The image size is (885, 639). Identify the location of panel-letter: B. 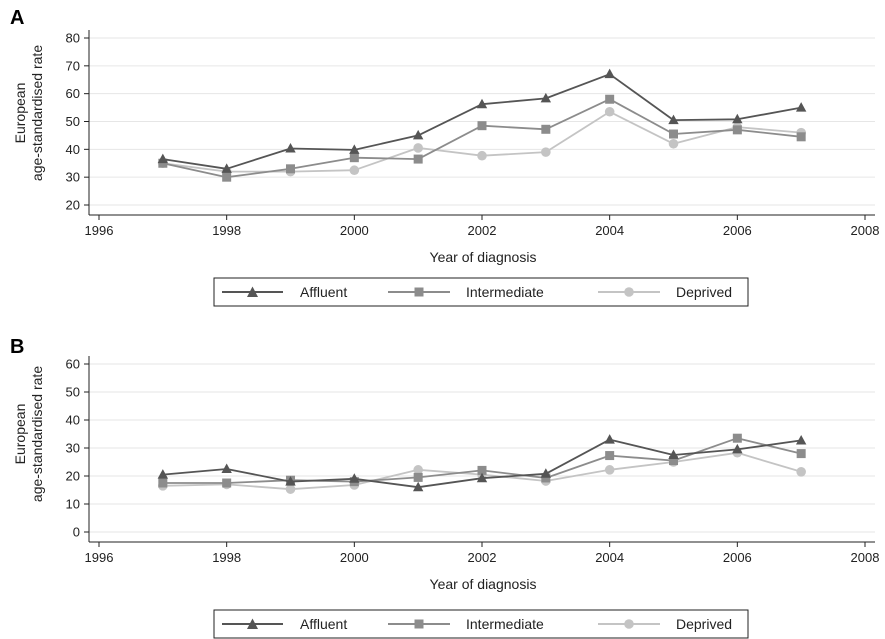
(17, 347).